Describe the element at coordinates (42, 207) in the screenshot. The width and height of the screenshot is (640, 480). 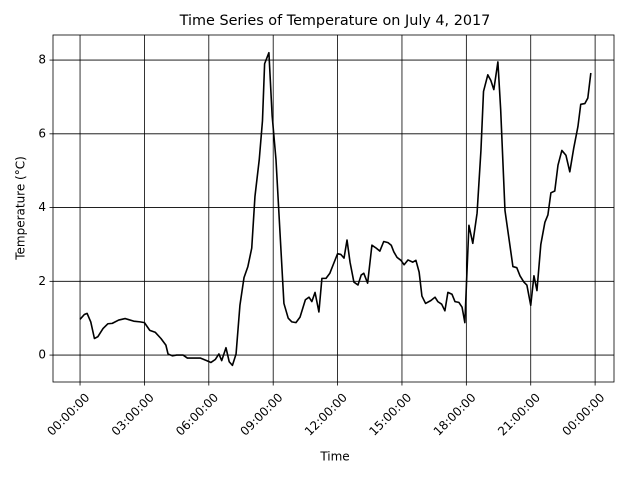
I see `y-tick-label: 4` at that location.